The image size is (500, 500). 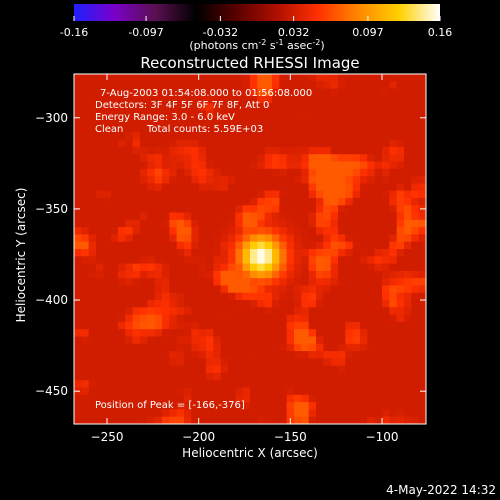 I want to click on colorbar-tick-label: 0.16, so click(x=440, y=32).